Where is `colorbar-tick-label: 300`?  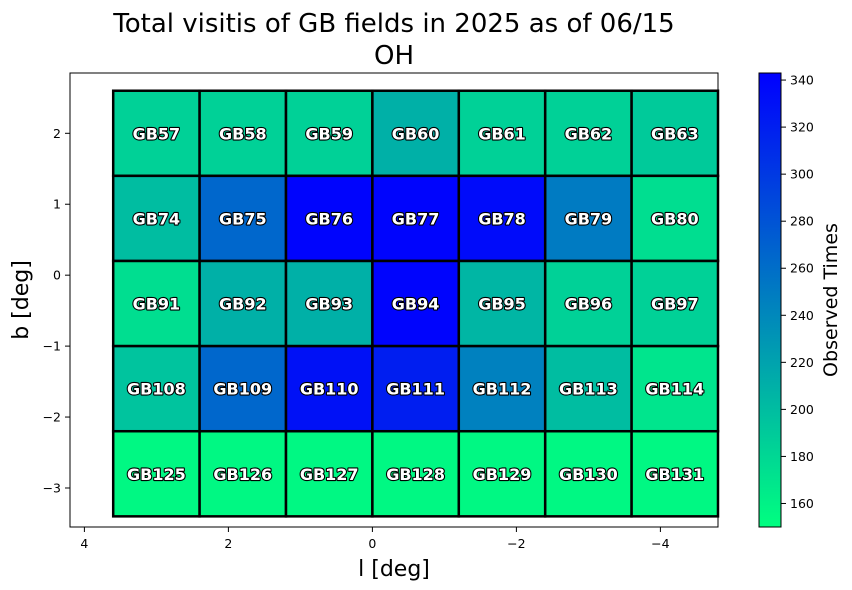 colorbar-tick-label: 300 is located at coordinates (802, 174).